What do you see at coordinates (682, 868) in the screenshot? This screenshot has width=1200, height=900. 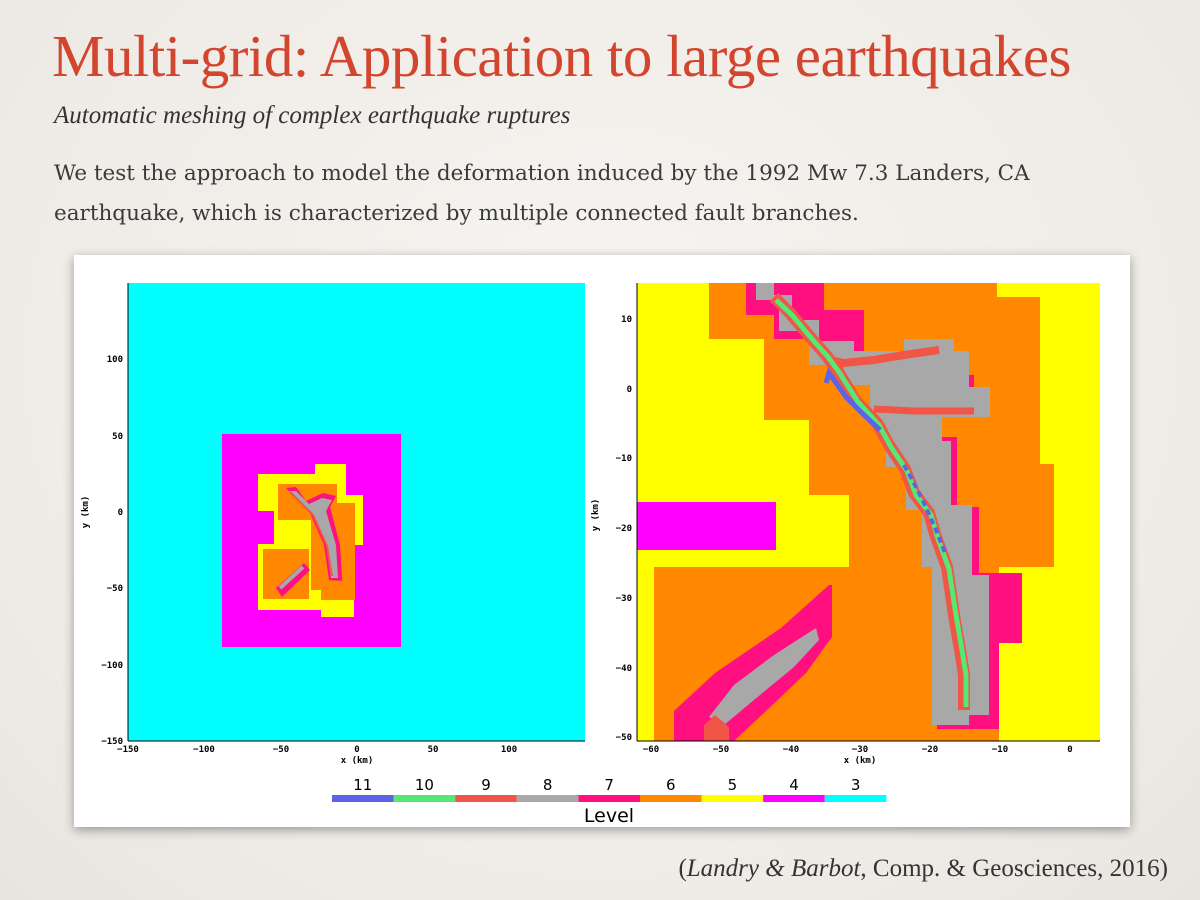 I see `citation-open-paren: (` at bounding box center [682, 868].